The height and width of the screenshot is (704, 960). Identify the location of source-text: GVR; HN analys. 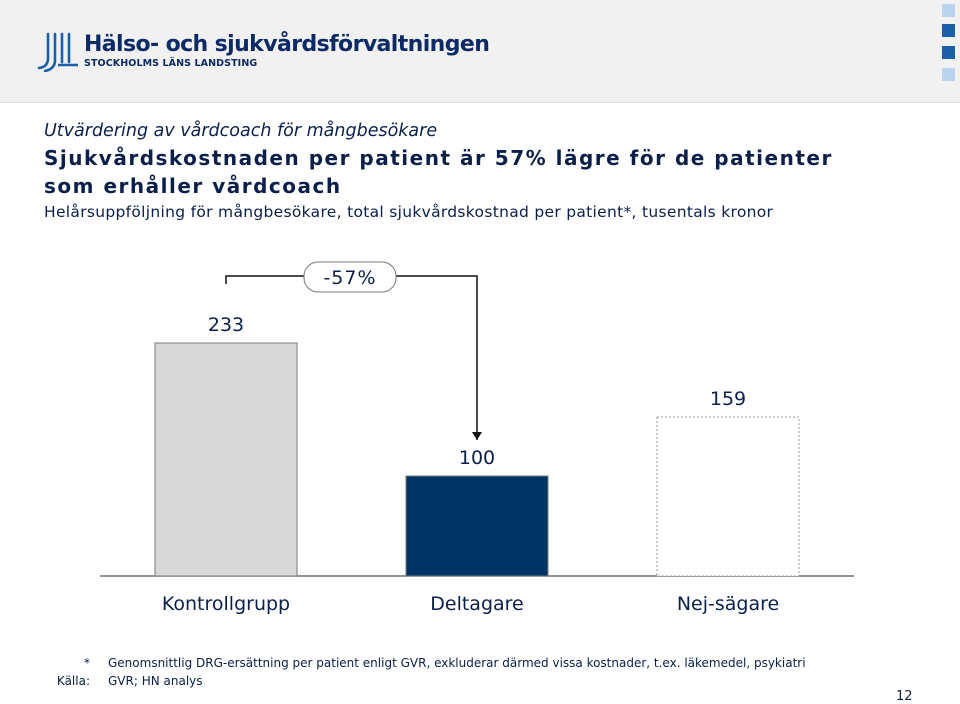
(155, 681).